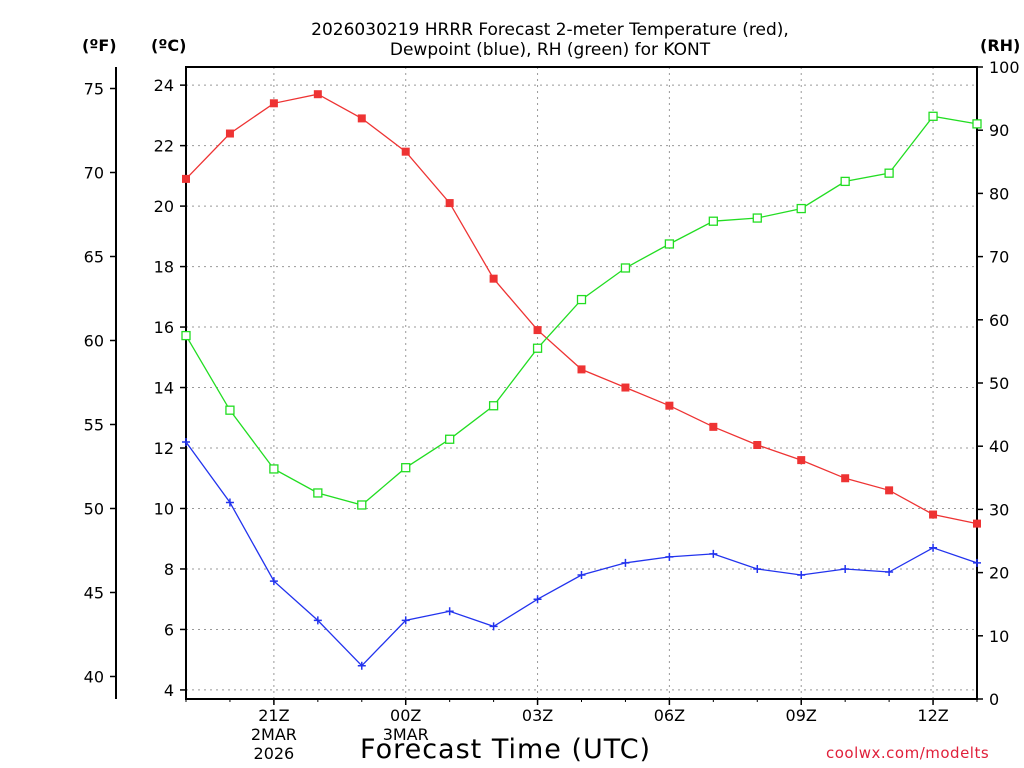 Image resolution: width=1024 pixels, height=768 pixels. Describe the element at coordinates (94, 508) in the screenshot. I see `fahrenheit-tick-label-50: 50` at that location.